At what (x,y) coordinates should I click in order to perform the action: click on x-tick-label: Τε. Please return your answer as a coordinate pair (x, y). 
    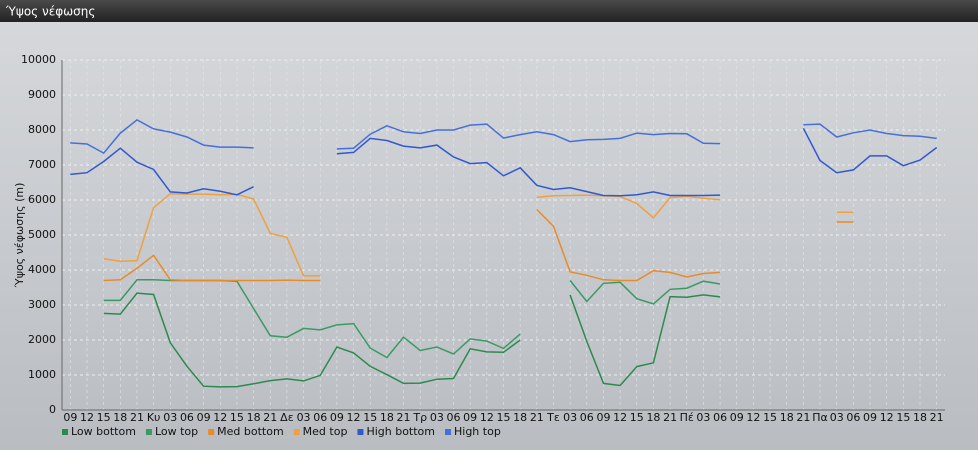
    Looking at the image, I should click on (553, 417).